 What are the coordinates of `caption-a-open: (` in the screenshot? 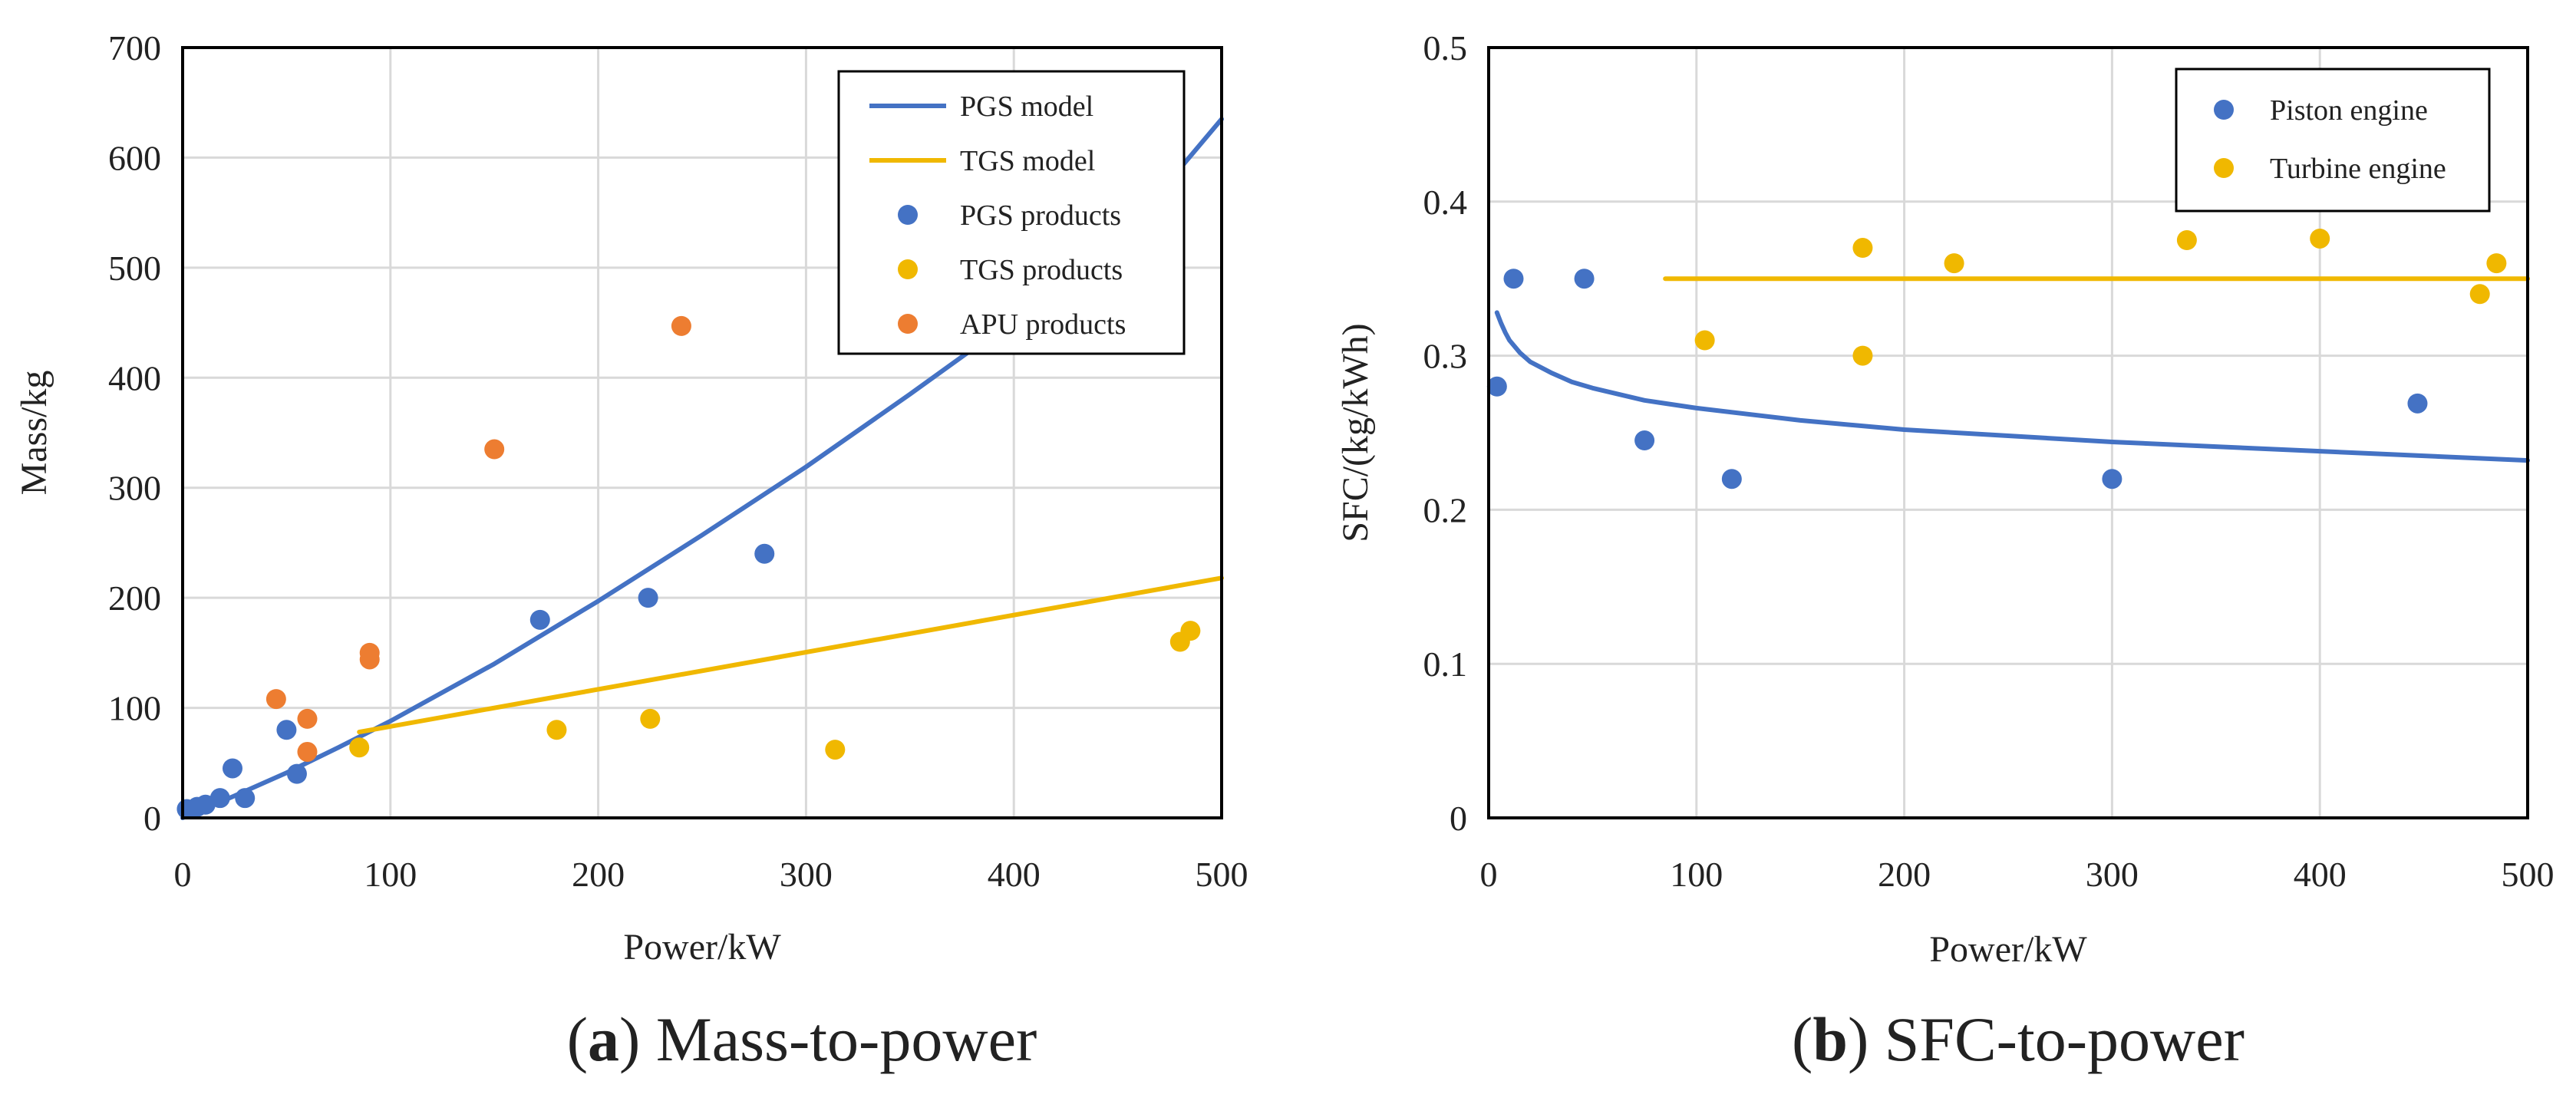 It's located at (577, 1039).